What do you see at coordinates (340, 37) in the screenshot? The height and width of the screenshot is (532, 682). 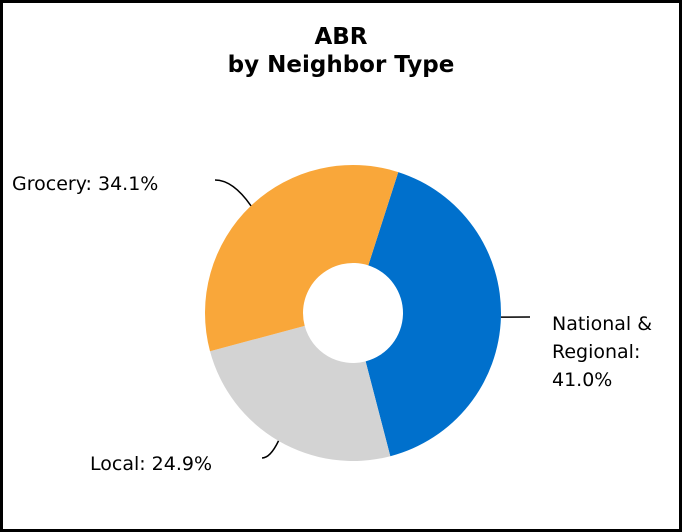 I see `chart-title: ABR` at bounding box center [340, 37].